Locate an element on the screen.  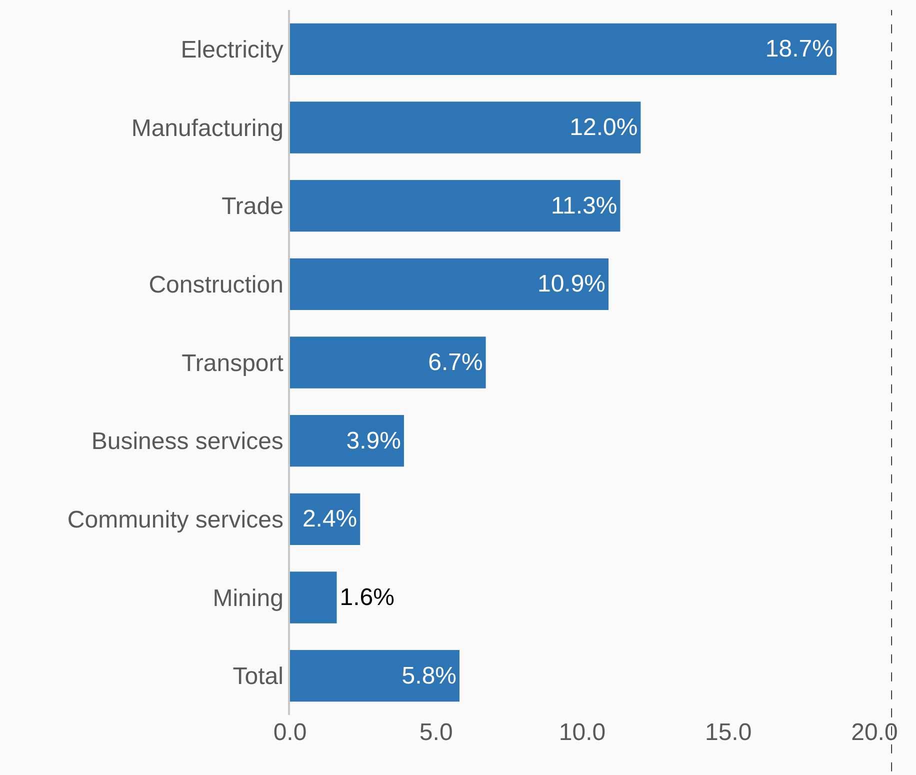
y-tick-label: Business services is located at coordinates (187, 442).